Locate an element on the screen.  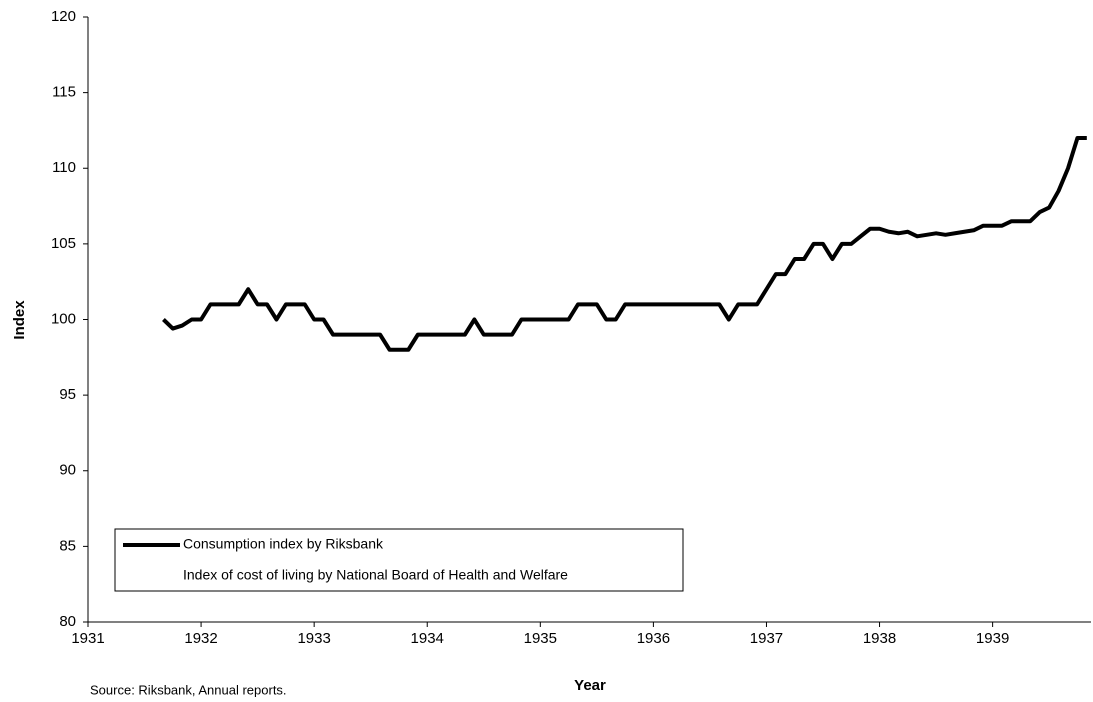
x-tick-label: 1933 is located at coordinates (313, 638).